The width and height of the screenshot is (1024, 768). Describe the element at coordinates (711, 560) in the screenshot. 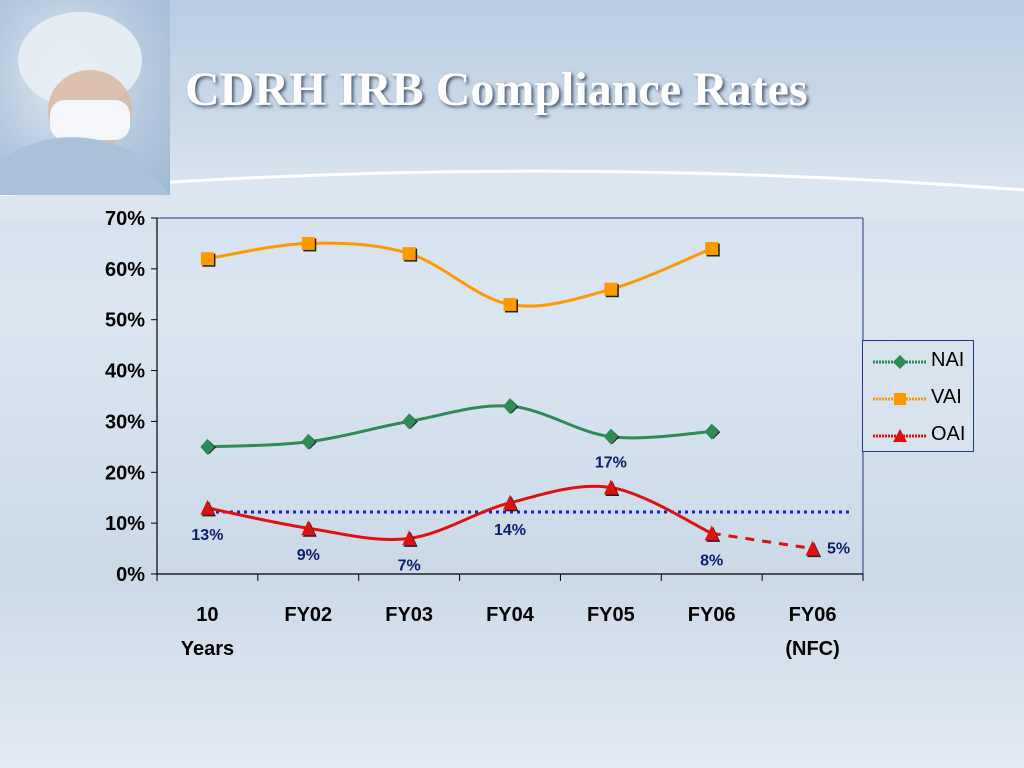

I see `data-label-oai: 8%` at that location.